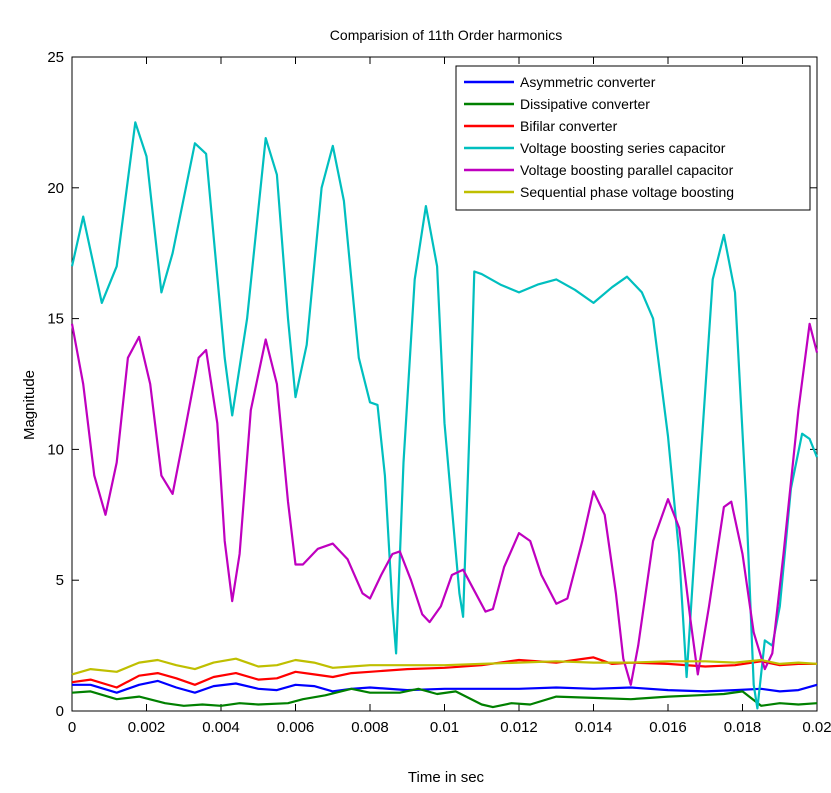 This screenshot has width=831, height=793. What do you see at coordinates (569, 126) in the screenshot?
I see `legend-label-bifilar-converter: Bifilar converter` at bounding box center [569, 126].